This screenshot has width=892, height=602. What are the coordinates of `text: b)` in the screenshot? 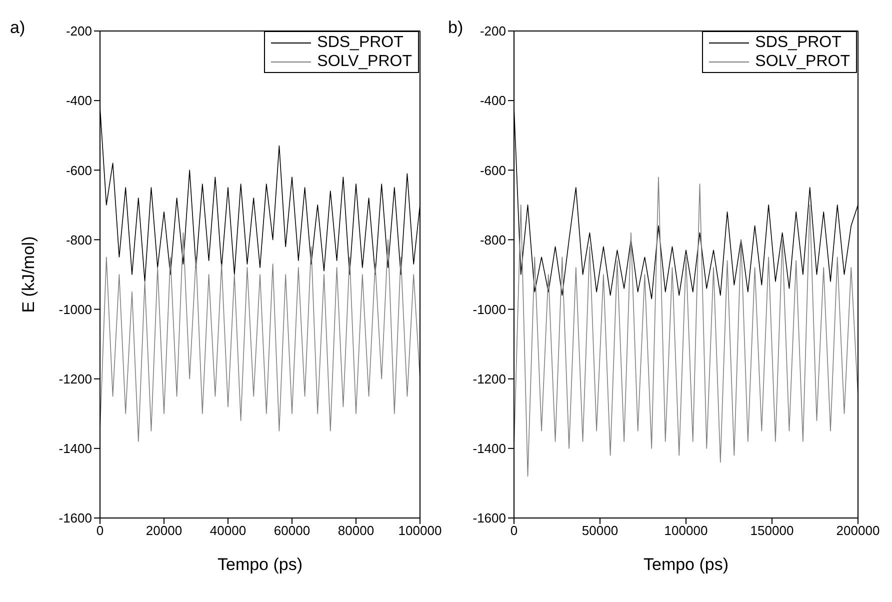 It's located at (456, 28).